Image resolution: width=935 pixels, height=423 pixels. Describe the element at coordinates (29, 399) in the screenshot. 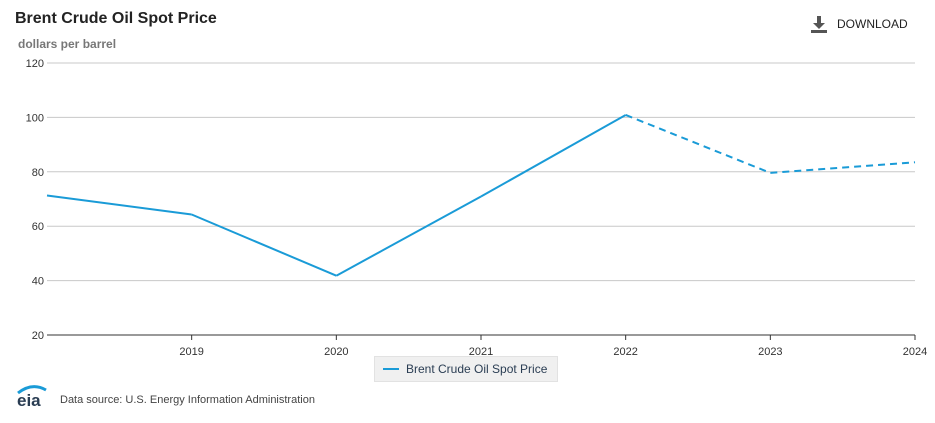

I see `eia-logo-text: eia` at that location.